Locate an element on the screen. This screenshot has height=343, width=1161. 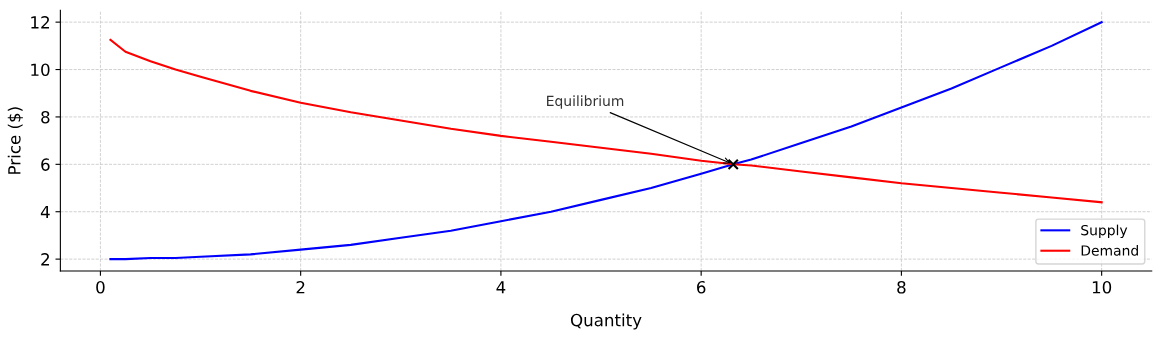
y-tick-label: 10 is located at coordinates (40, 70).